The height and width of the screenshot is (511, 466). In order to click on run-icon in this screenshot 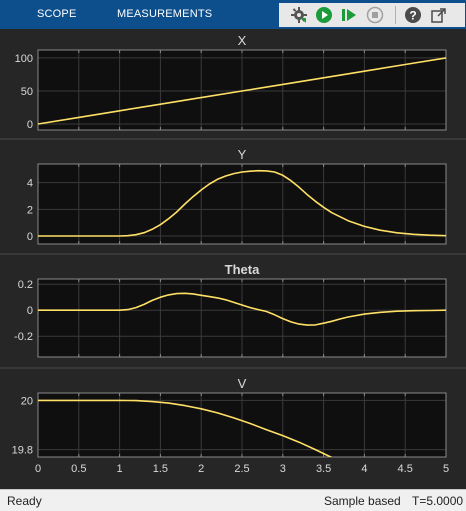, I will do `click(324, 15)`.